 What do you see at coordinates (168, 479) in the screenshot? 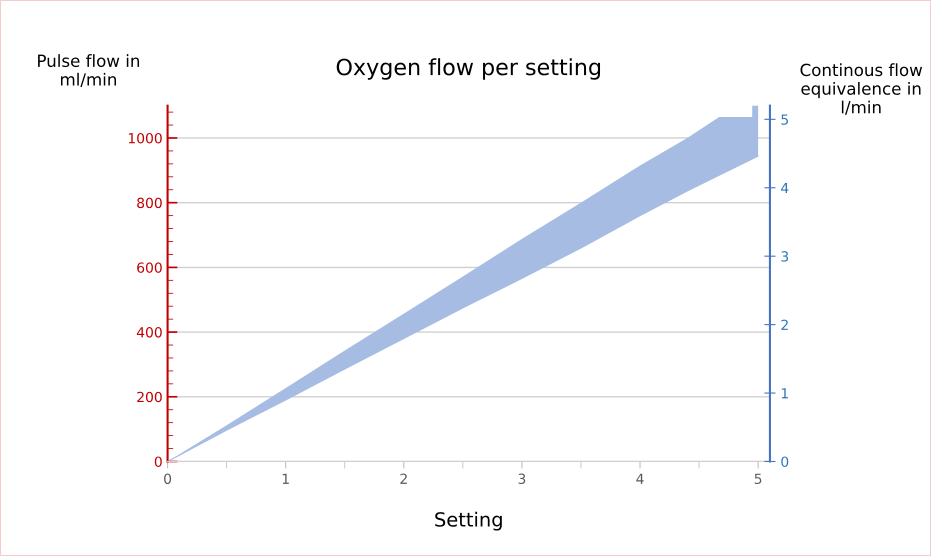
I see `x-tick-label: 0` at bounding box center [168, 479].